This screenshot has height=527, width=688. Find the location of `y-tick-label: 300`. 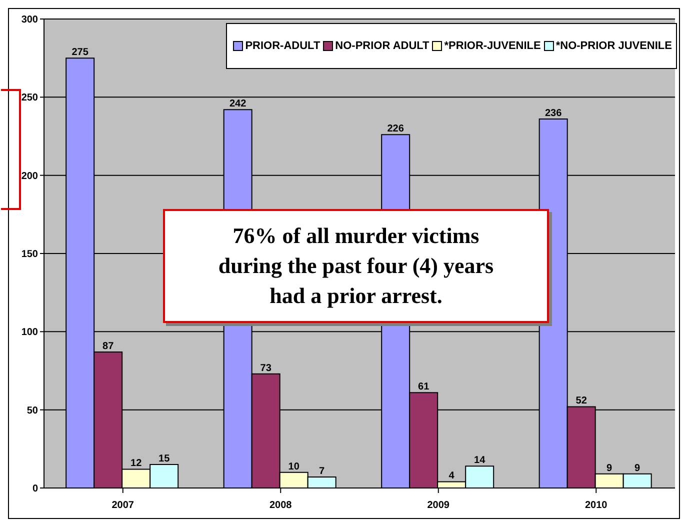

y-tick-label: 300 is located at coordinates (29, 20).